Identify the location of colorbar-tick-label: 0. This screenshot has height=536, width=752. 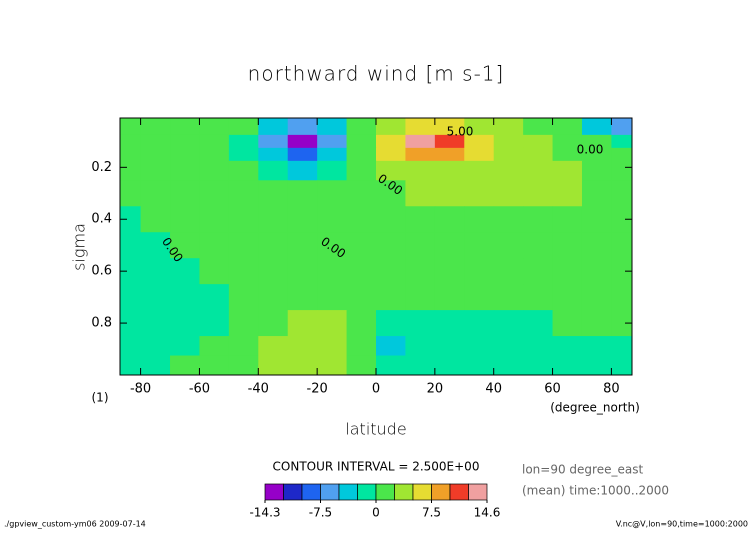
(376, 513).